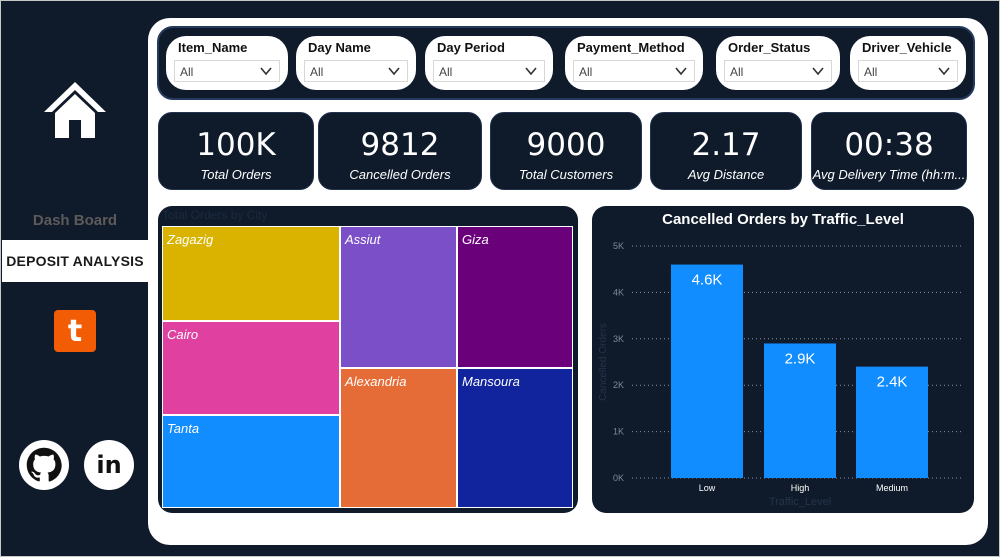 The height and width of the screenshot is (557, 1000). What do you see at coordinates (707, 280) in the screenshot?
I see `bar-data-label: 4.6K` at bounding box center [707, 280].